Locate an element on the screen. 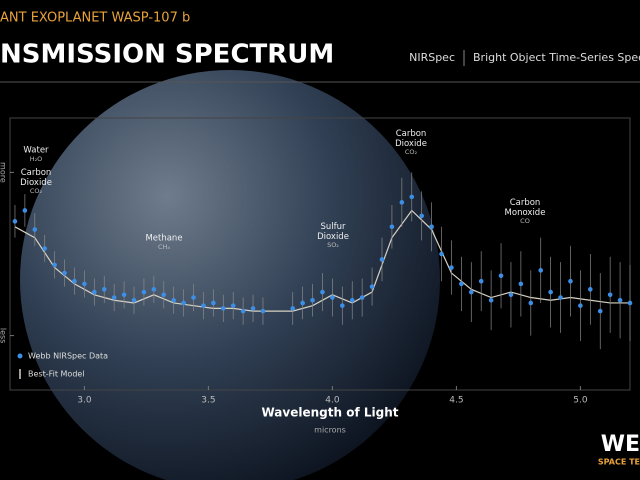 Image resolution: width=640 pixels, height=480 pixels. x-axis-unit: microns is located at coordinates (330, 430).